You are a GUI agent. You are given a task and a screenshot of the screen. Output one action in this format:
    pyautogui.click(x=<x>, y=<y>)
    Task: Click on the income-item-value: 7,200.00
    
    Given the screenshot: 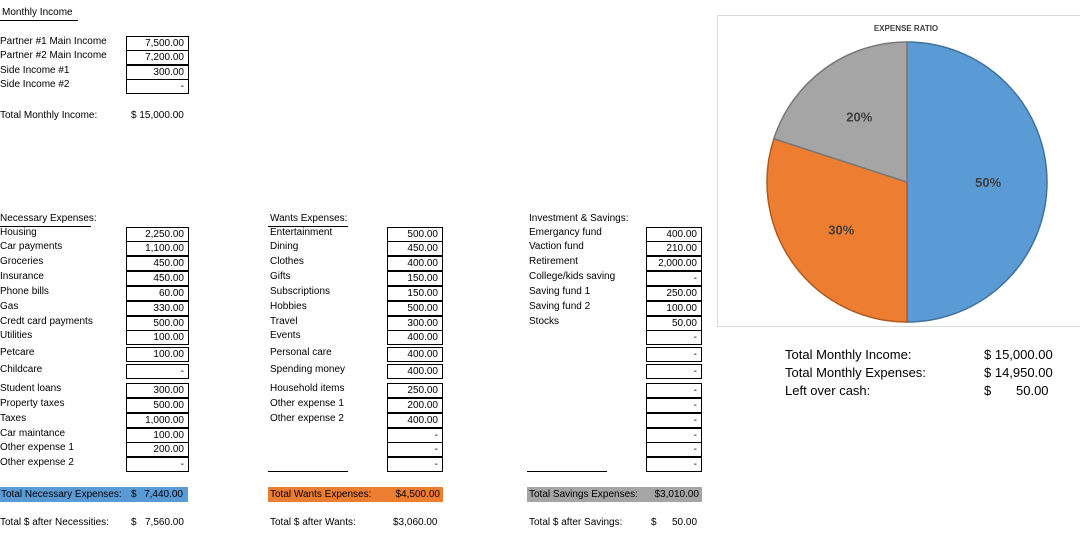 What is the action you would take?
    pyautogui.click(x=157, y=57)
    